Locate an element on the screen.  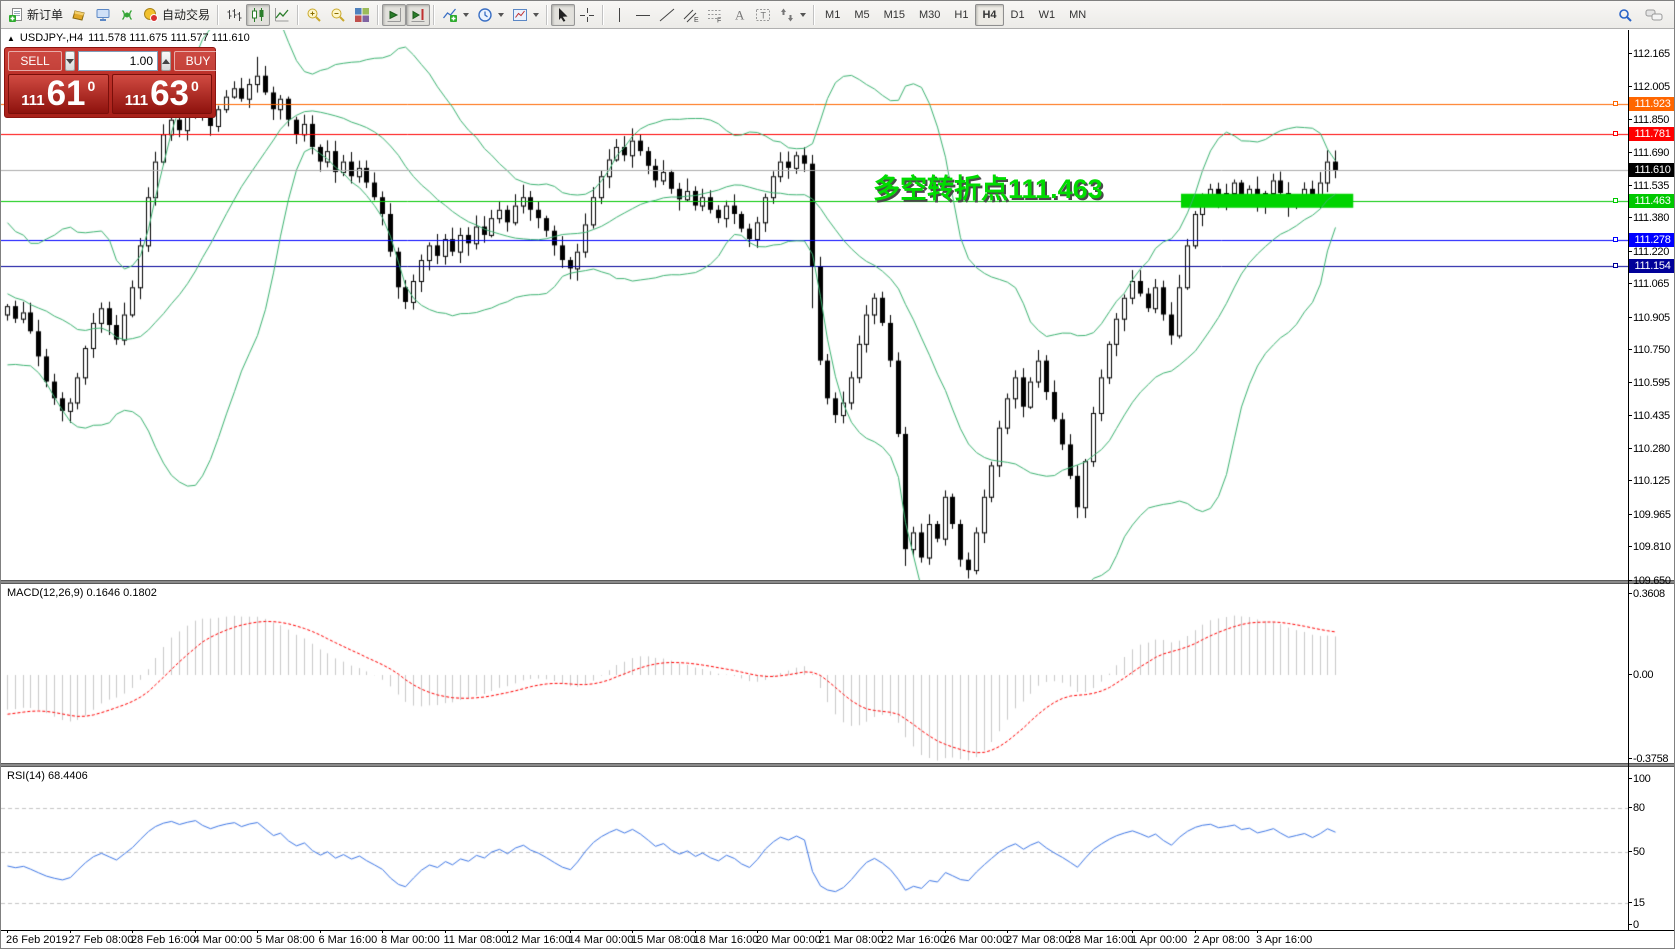
time-axis-label: 28 Feb 16:00 is located at coordinates (163, 940).